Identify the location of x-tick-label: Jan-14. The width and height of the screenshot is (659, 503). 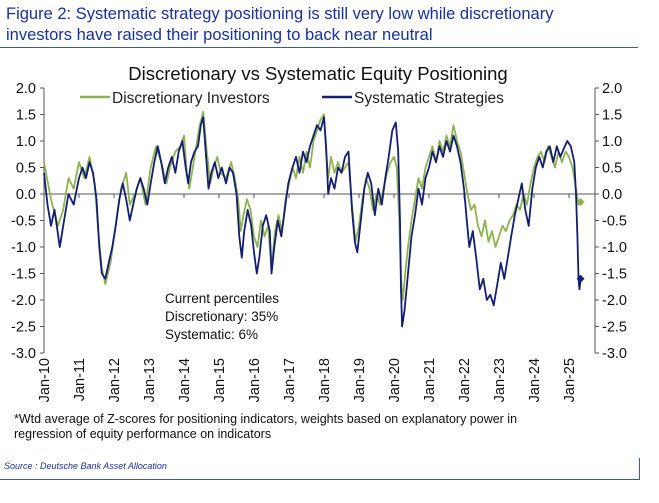
(185, 380).